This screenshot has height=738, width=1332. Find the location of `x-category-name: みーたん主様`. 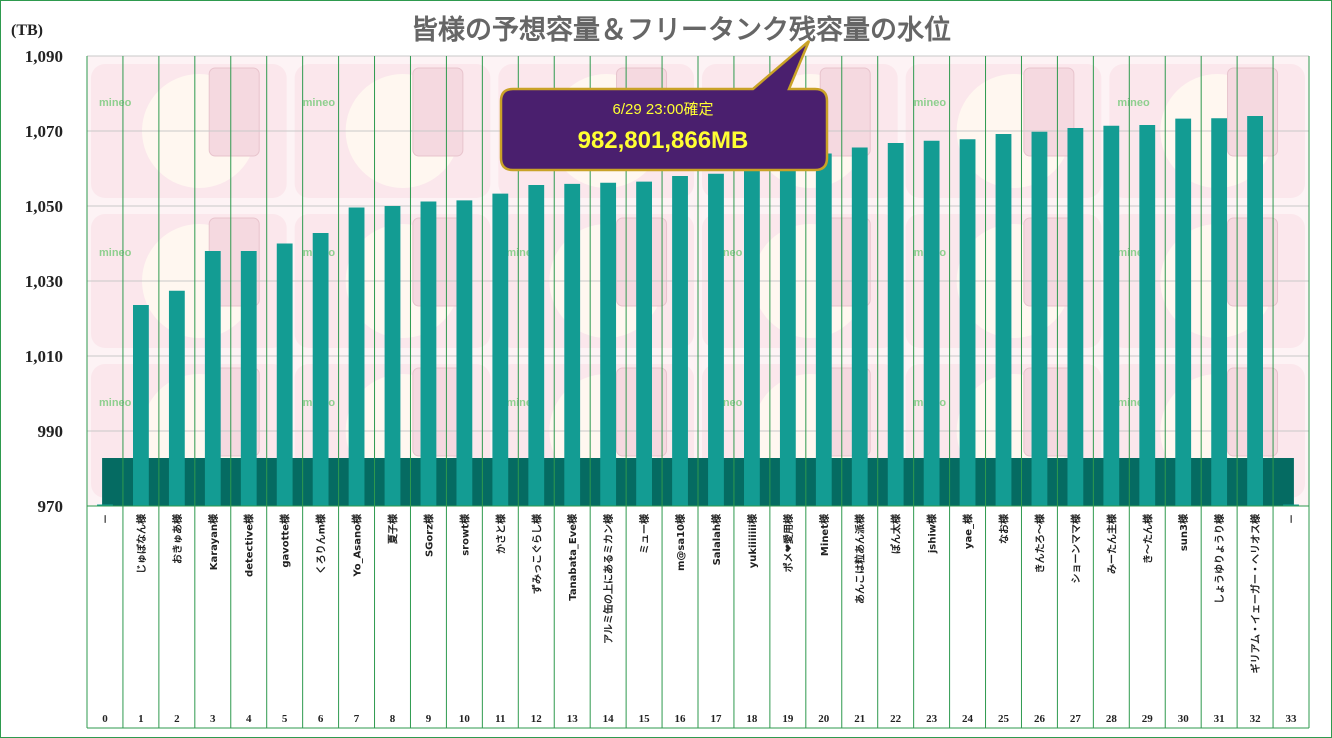

x-category-name: みーたん主様 is located at coordinates (1111, 543).